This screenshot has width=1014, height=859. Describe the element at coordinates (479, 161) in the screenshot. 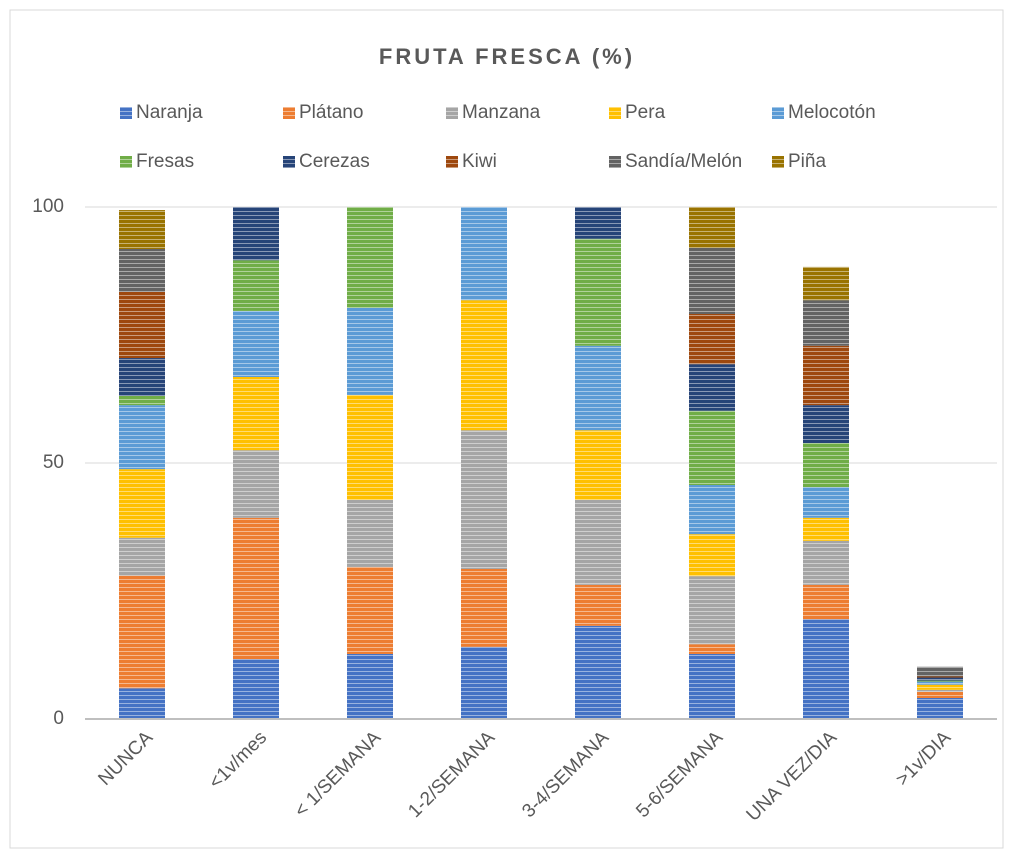

I see `legend-label: Kiwi` at that location.